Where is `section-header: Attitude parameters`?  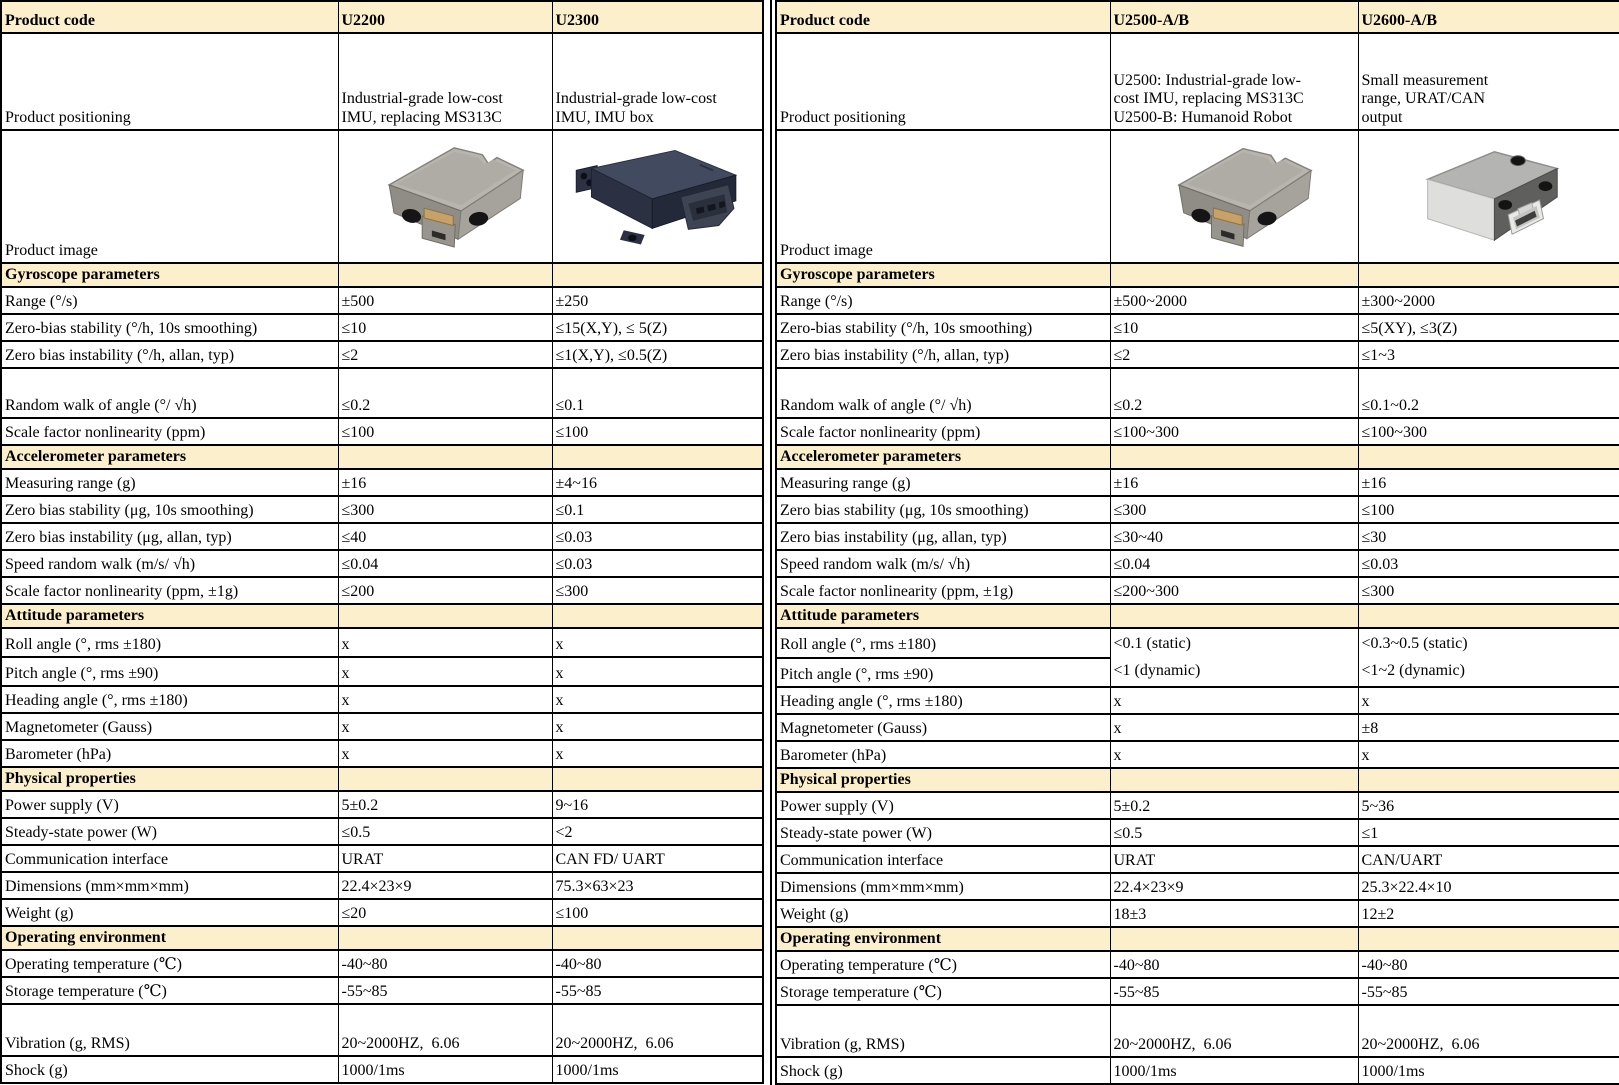
section-header: Attitude parameters is located at coordinates (169, 616).